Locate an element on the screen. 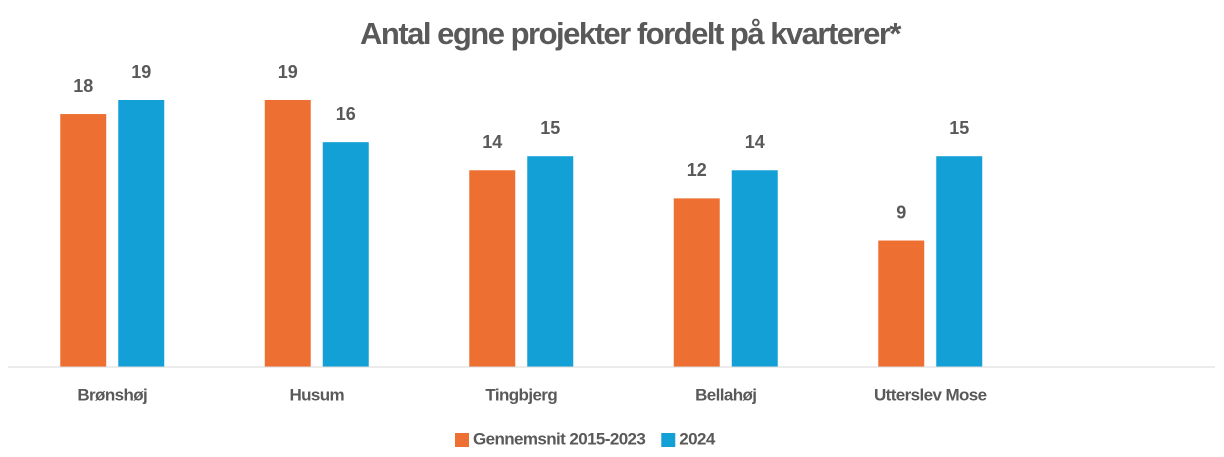 This screenshot has height=457, width=1224. data-label: 16 is located at coordinates (346, 114).